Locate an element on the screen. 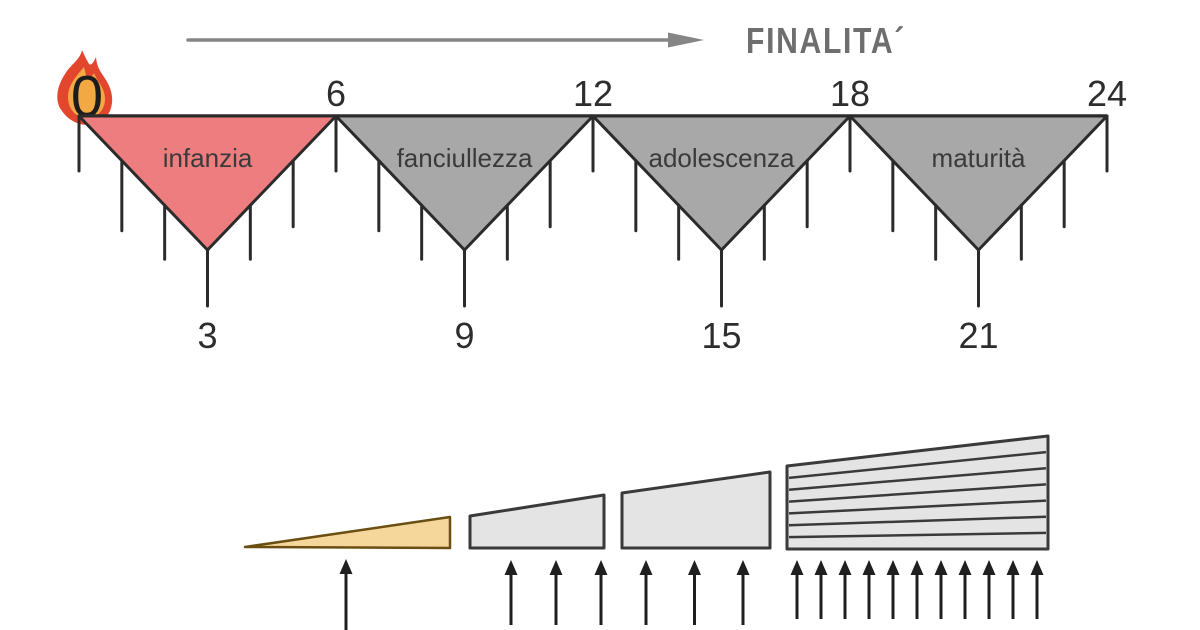 This screenshot has height=630, width=1200. year-label-apex: 3 is located at coordinates (207, 335).